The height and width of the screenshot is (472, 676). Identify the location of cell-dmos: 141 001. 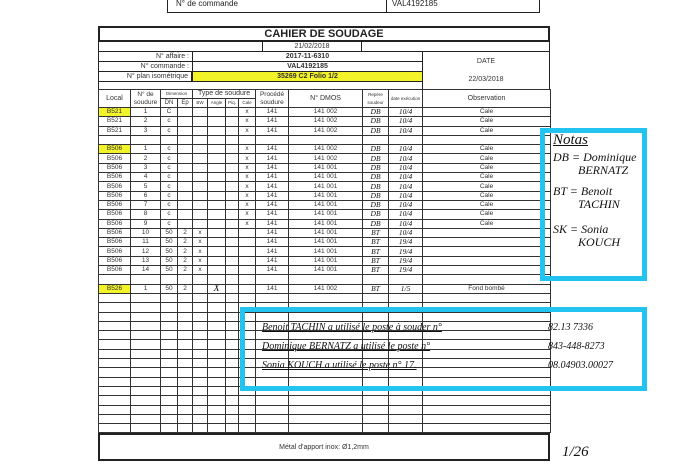
(326, 186).